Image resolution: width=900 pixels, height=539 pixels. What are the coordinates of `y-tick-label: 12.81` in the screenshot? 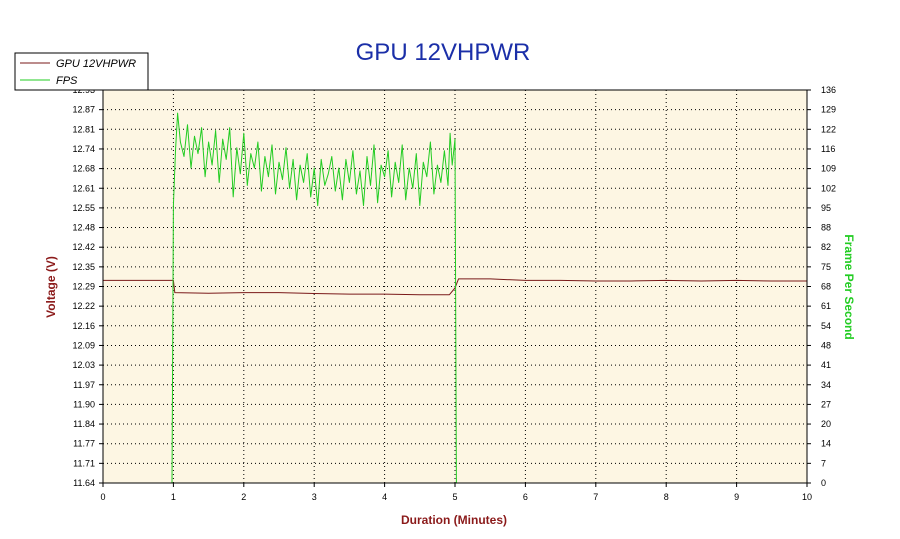 It's located at (83, 129).